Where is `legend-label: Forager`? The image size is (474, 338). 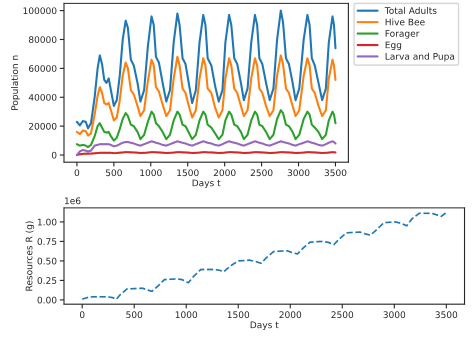
legend-label: Forager is located at coordinates (403, 34).